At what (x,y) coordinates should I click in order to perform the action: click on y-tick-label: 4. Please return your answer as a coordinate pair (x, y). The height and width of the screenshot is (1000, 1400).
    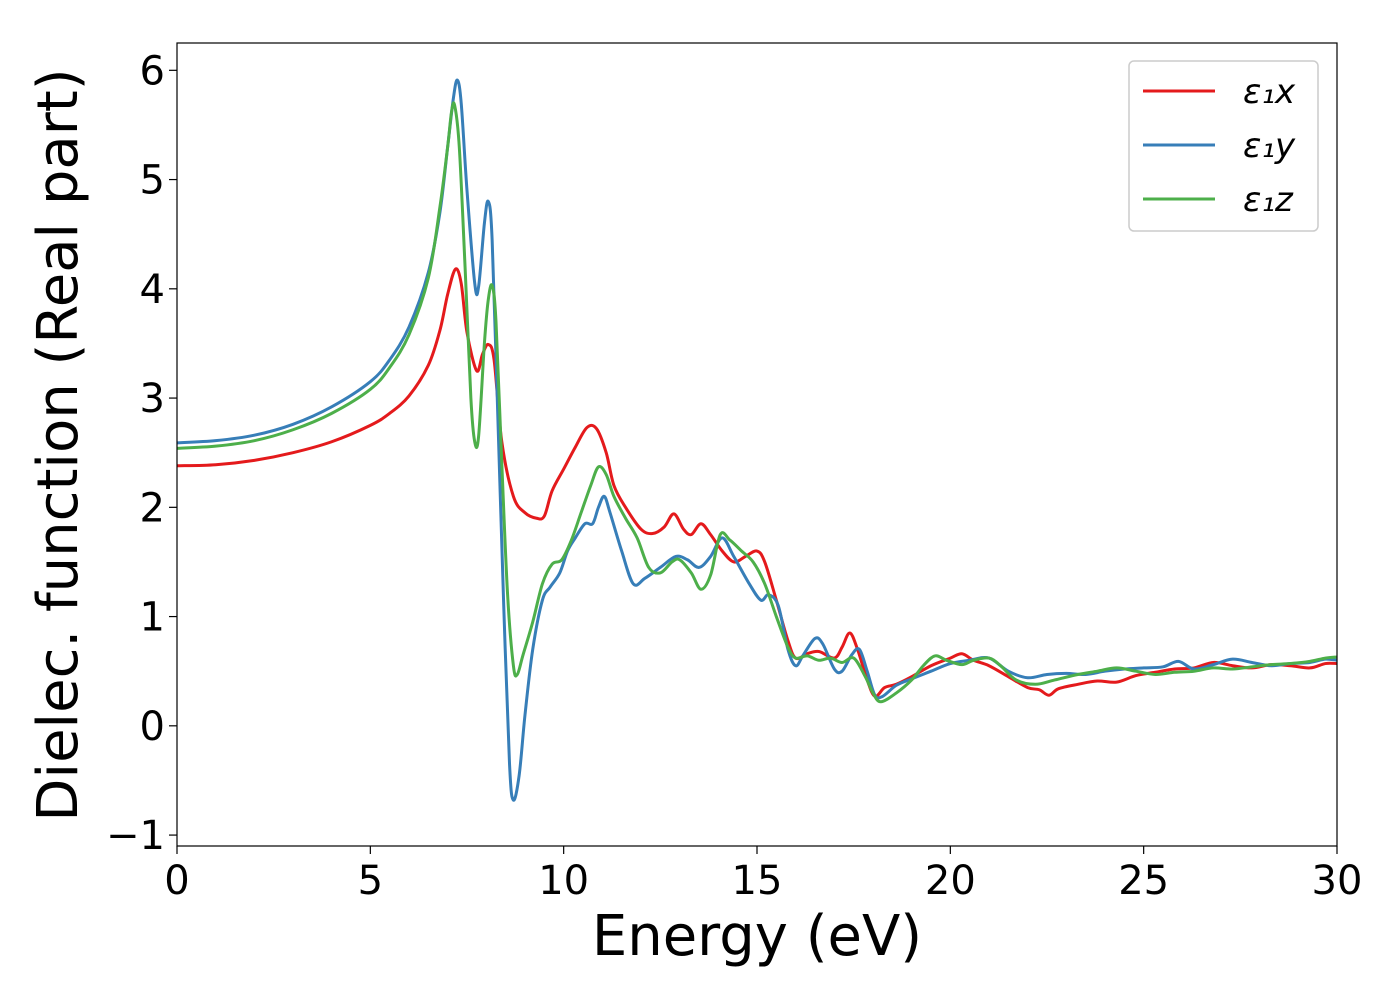
    Looking at the image, I should click on (152, 290).